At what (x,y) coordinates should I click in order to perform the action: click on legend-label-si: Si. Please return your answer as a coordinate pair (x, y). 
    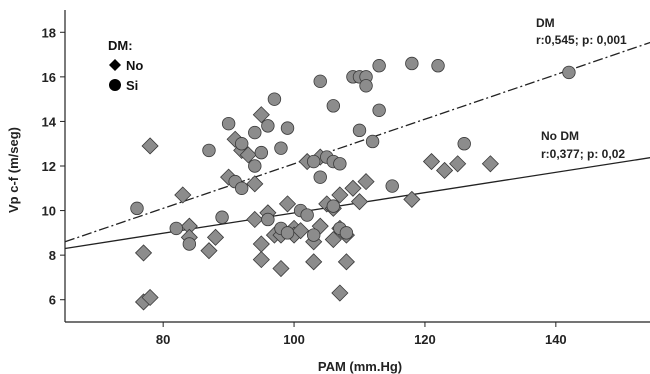
    Looking at the image, I should click on (132, 85).